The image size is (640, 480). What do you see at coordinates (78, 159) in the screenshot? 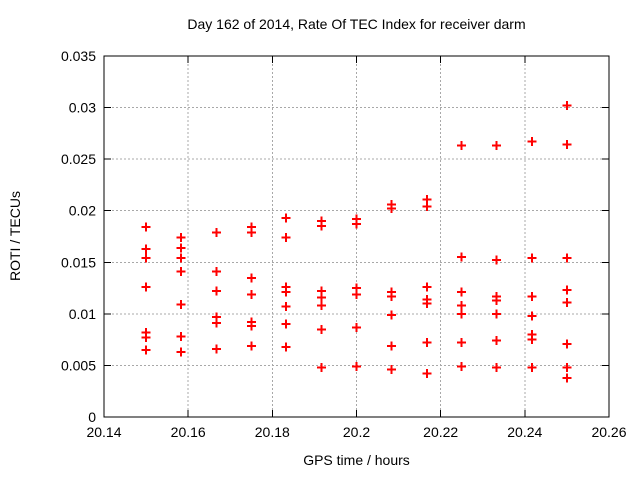
I see `y-tick-label: 0.025` at bounding box center [78, 159].